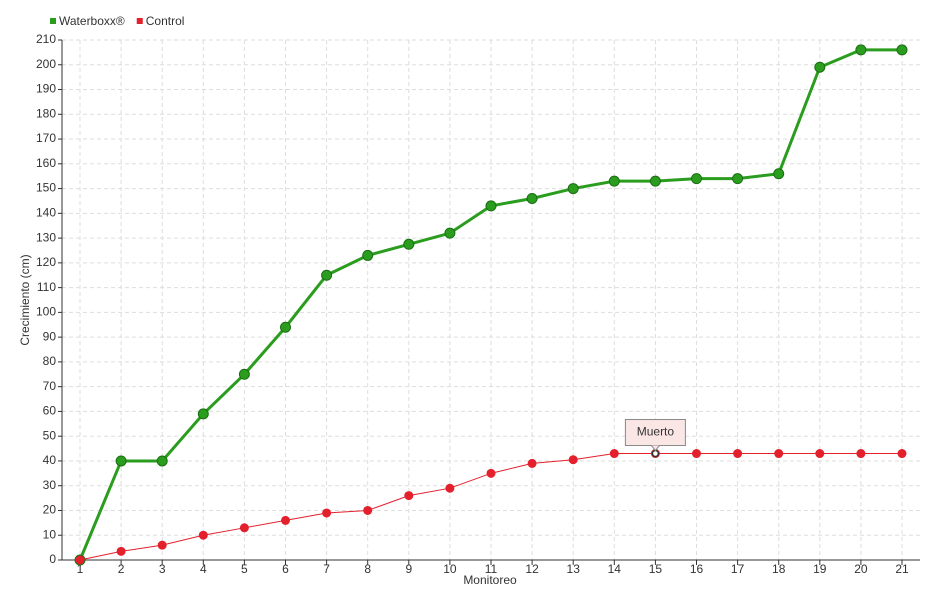  What do you see at coordinates (656, 569) in the screenshot?
I see `x-tick-label: 15` at bounding box center [656, 569].